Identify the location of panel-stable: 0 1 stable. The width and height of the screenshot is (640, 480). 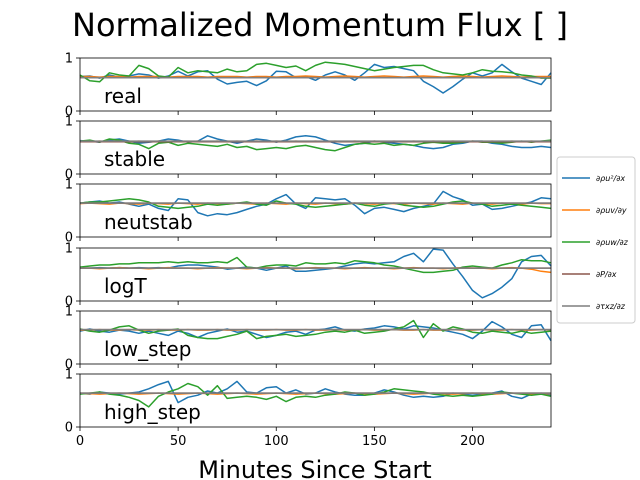
(308, 149).